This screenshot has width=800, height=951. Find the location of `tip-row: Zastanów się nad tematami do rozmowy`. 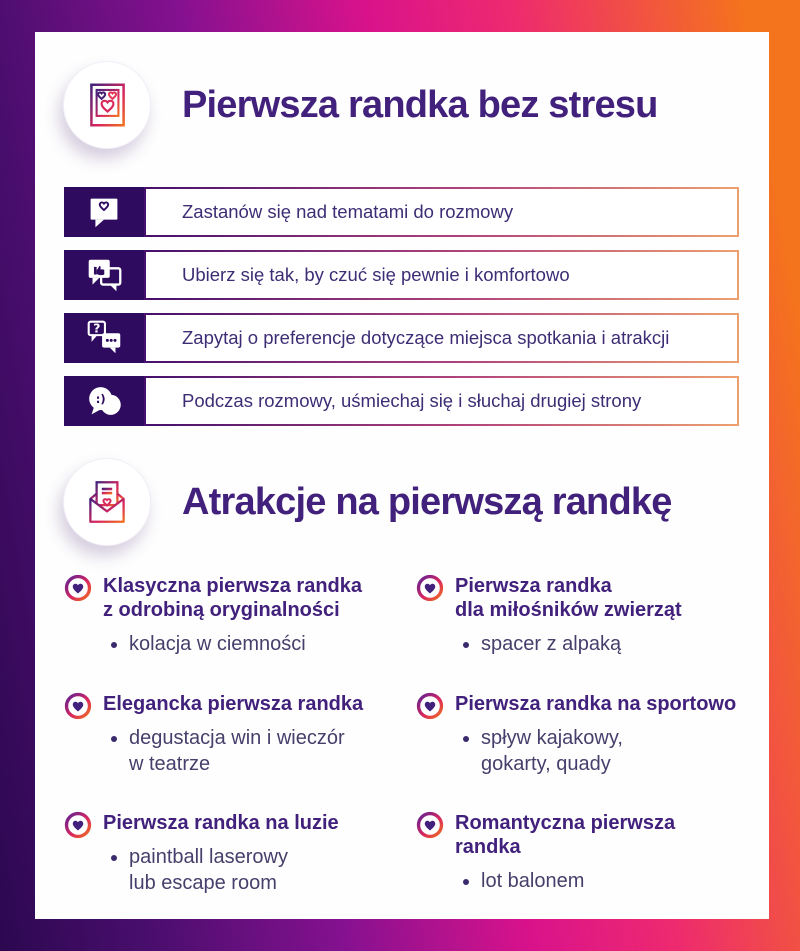

tip-row: Zastanów się nad tematami do rozmowy is located at coordinates (401, 212).